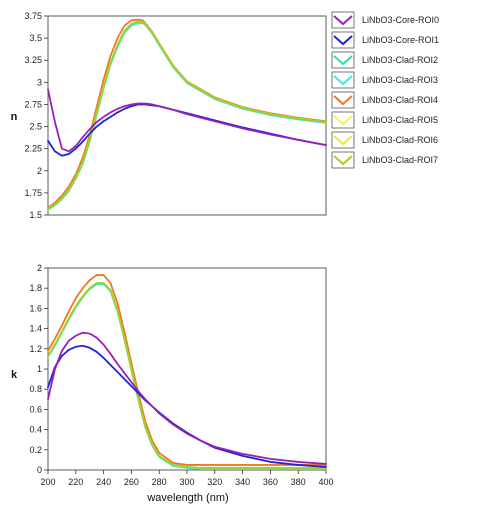 Image resolution: width=500 pixels, height=514 pixels. Describe the element at coordinates (131, 482) in the screenshot. I see `x-tick-label: 260` at that location.